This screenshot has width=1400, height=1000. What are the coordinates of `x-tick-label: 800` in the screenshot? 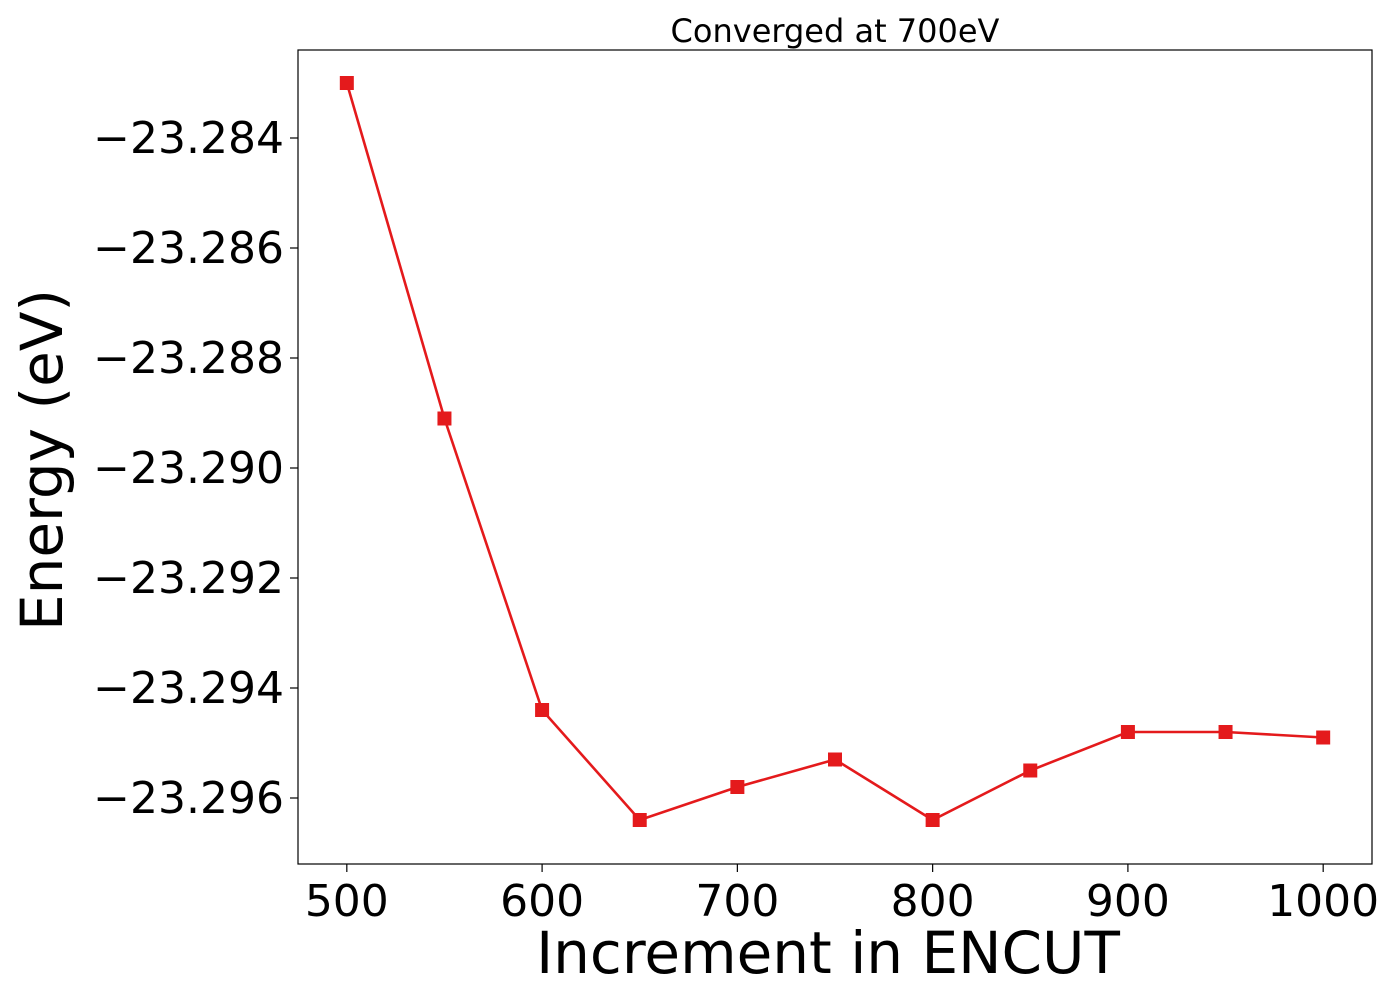 It's located at (933, 901).